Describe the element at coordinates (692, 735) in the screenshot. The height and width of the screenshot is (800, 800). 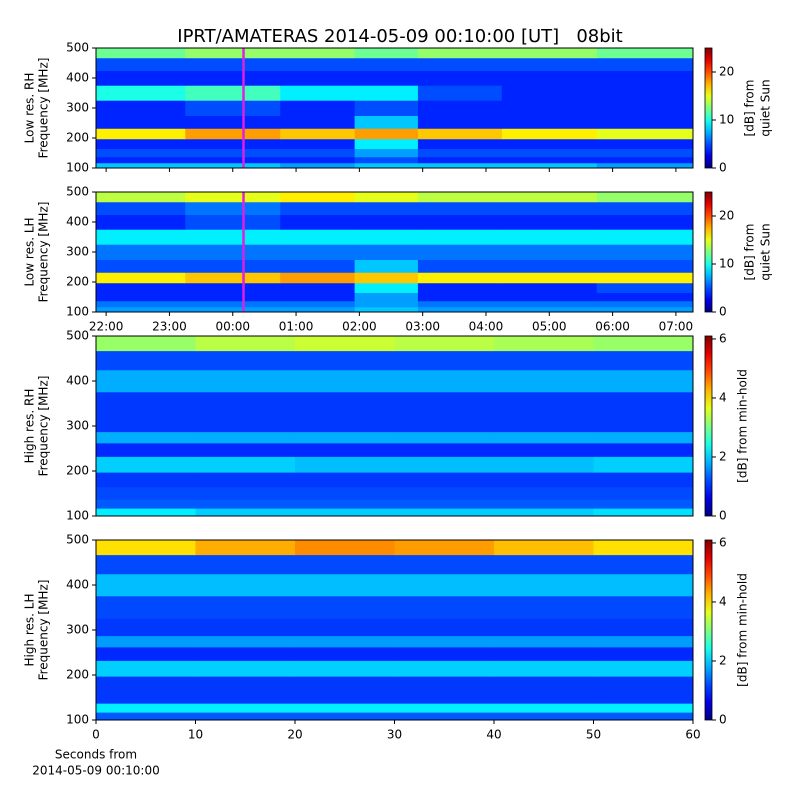
I see `x-tick-label: 60` at that location.